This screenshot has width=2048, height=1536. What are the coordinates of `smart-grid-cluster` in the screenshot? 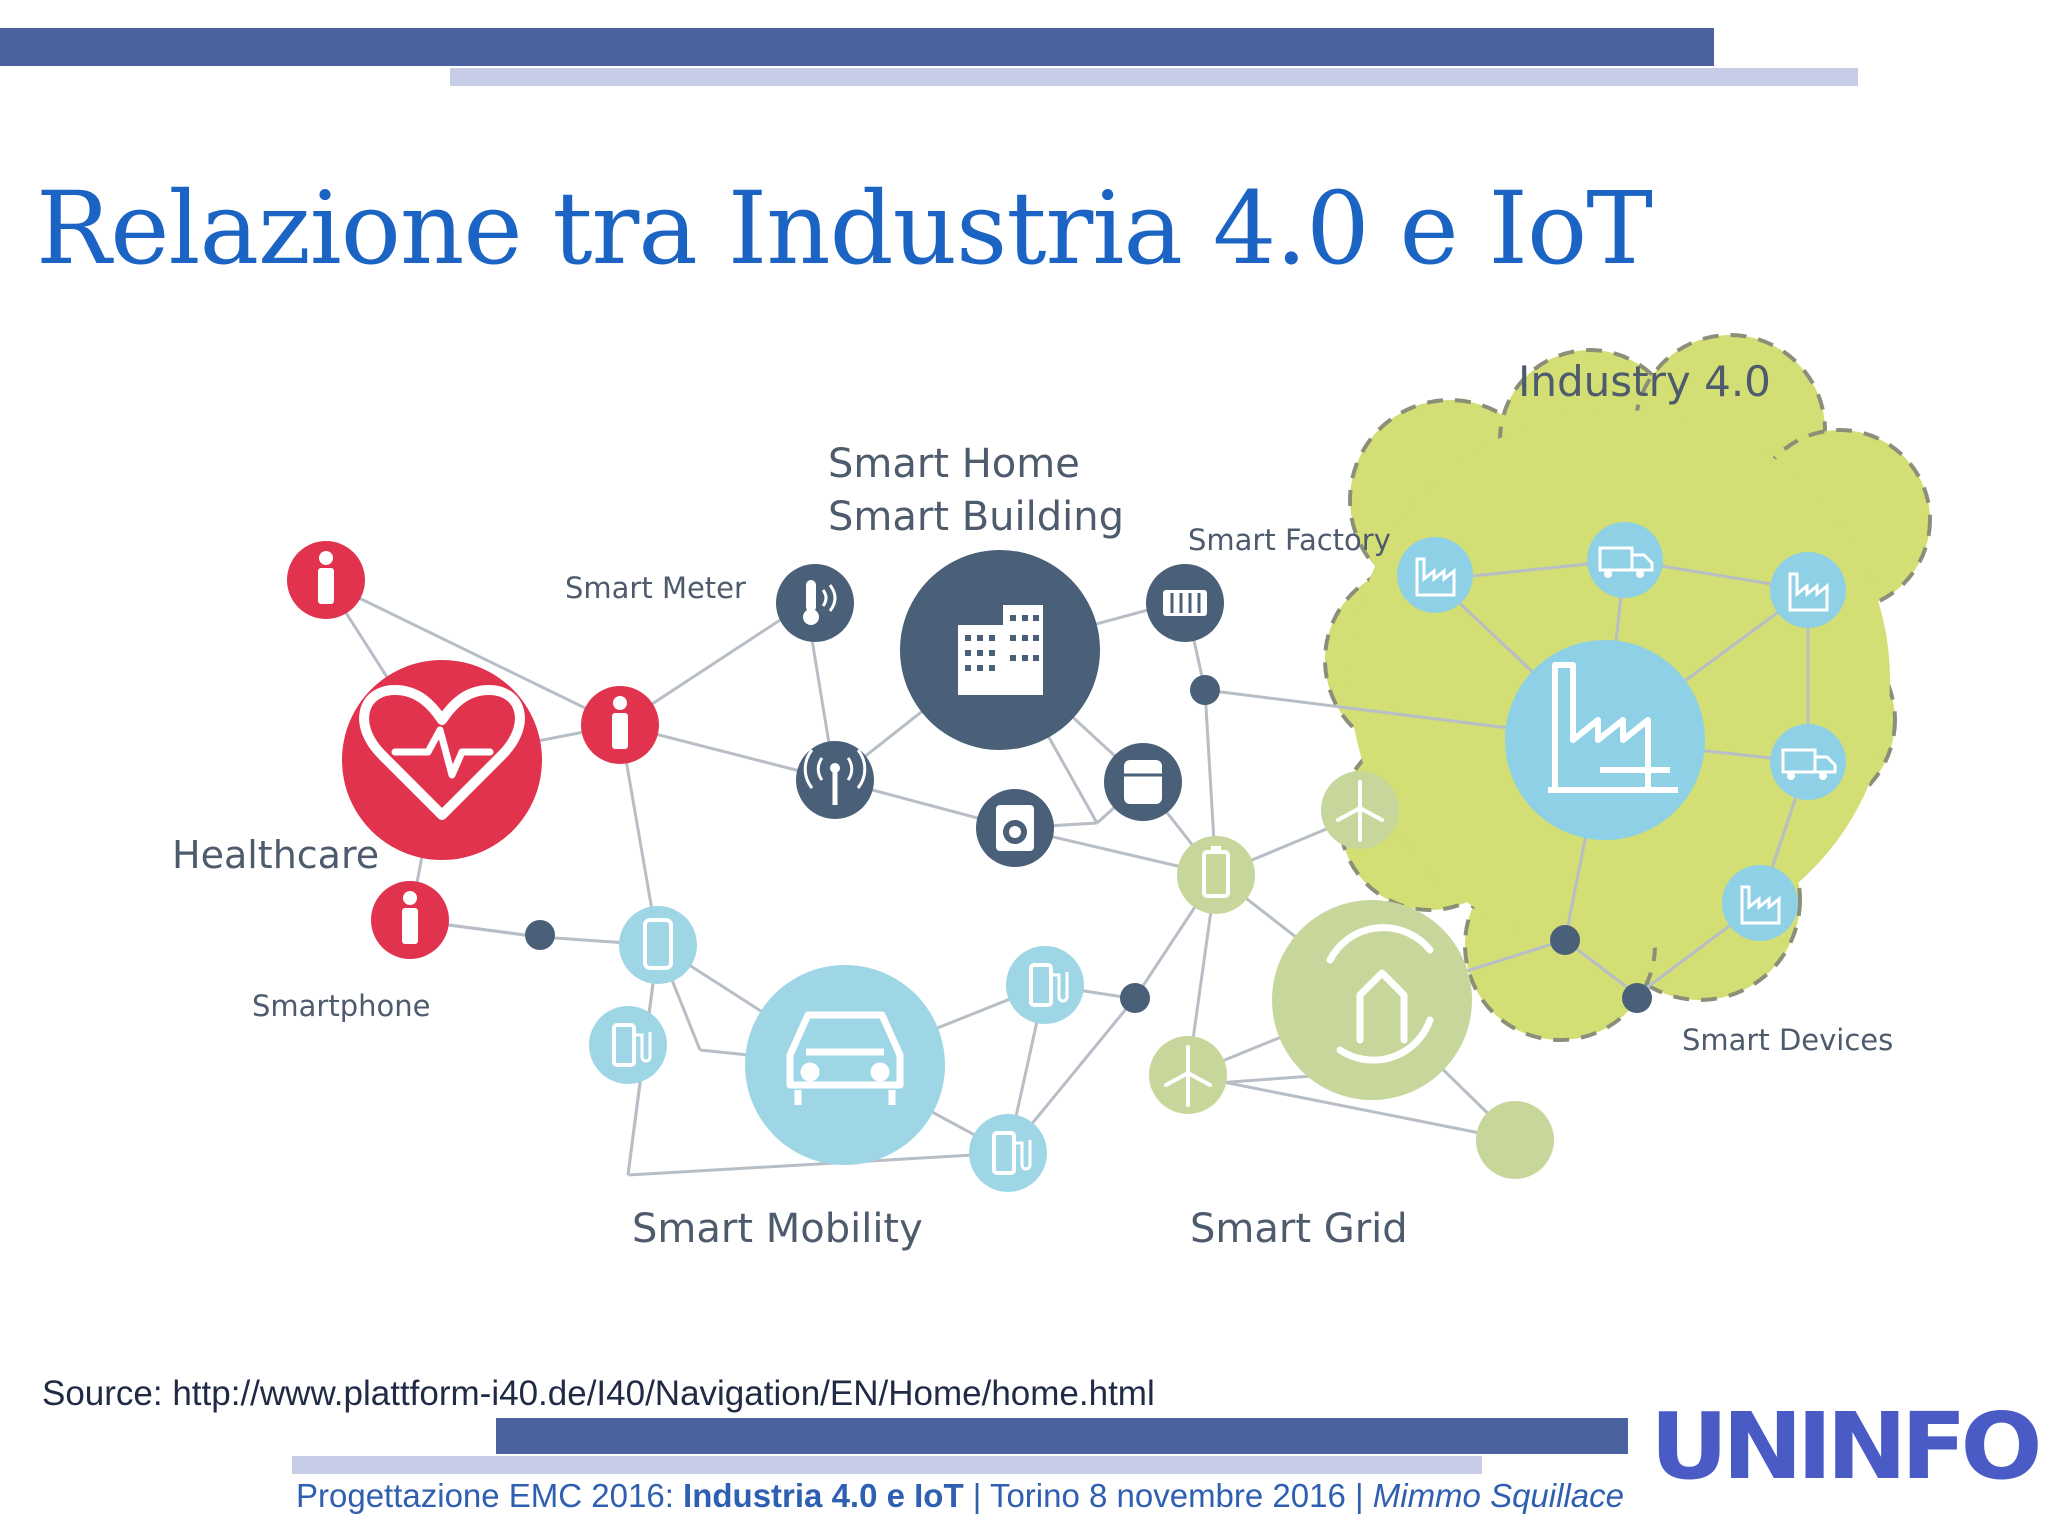 It's located at (1351, 975).